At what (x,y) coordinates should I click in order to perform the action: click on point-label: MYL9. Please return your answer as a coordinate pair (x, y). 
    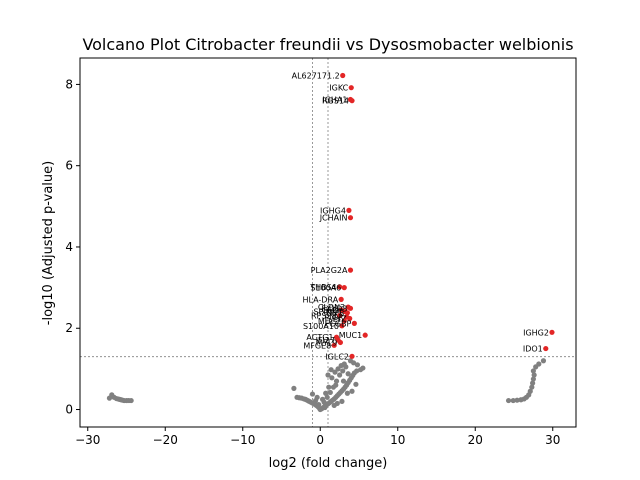
    Looking at the image, I should click on (326, 342).